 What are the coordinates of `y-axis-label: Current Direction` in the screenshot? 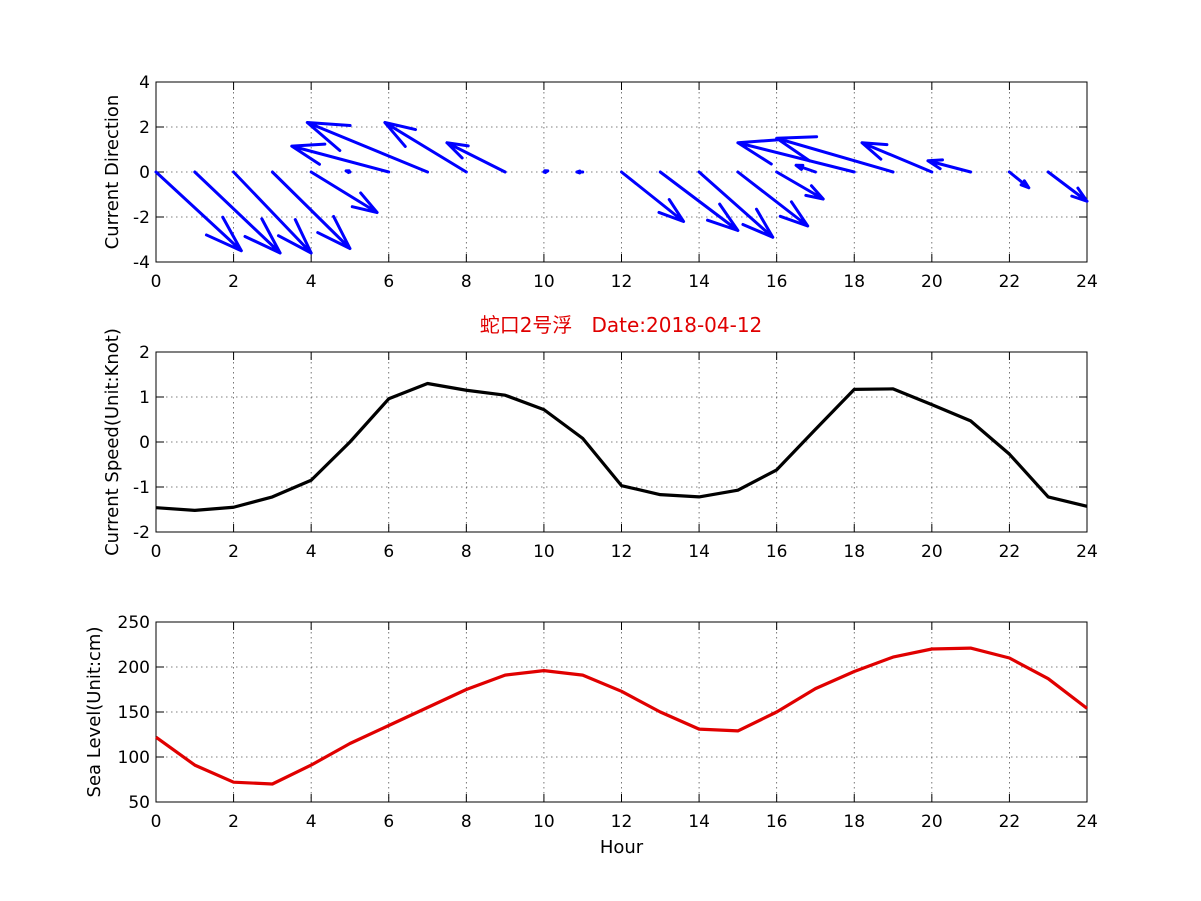 It's located at (112, 172).